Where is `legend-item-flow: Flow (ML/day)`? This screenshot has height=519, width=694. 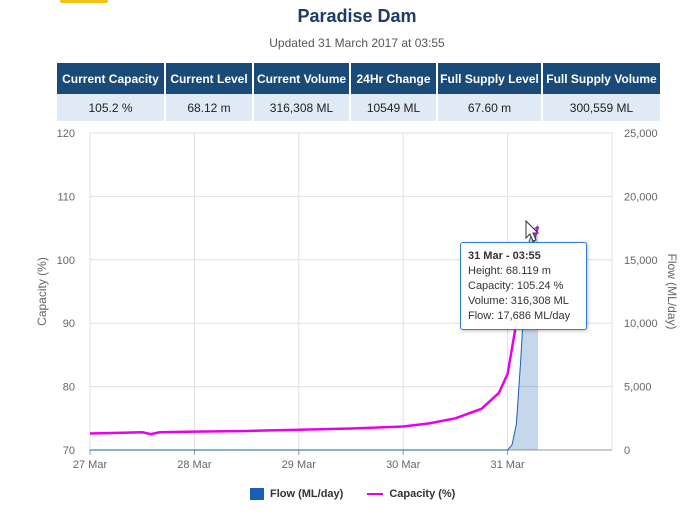 legend-item-flow: Flow (ML/day) is located at coordinates (296, 494).